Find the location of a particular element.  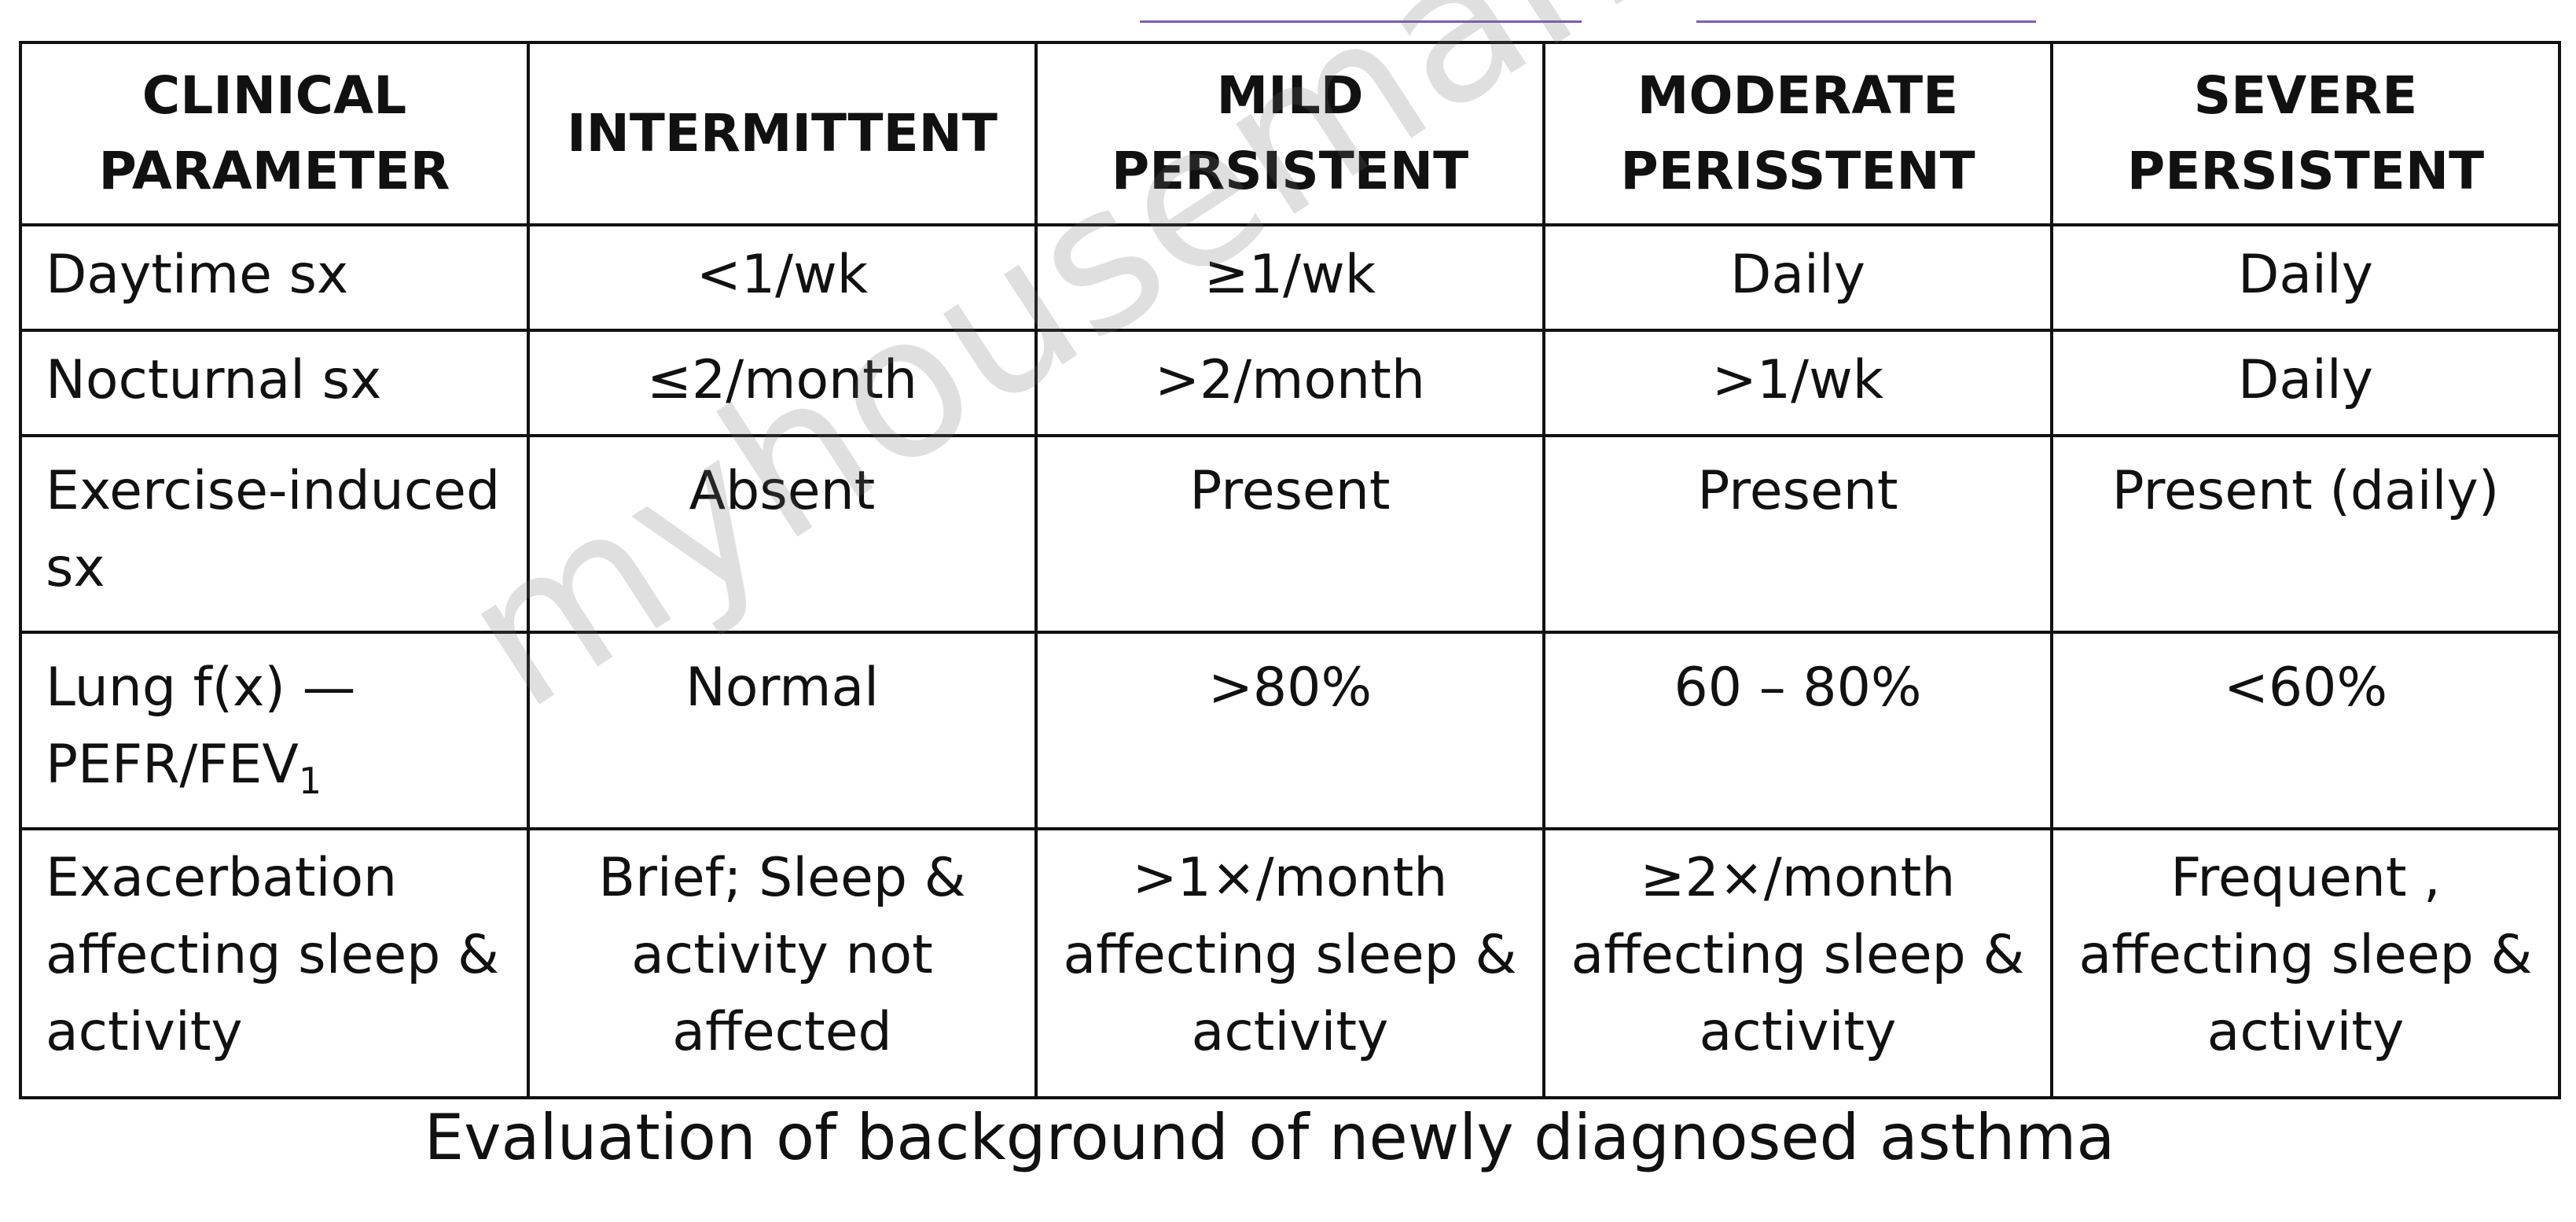

header-intermittent: INTERMITTENT is located at coordinates (782, 133).